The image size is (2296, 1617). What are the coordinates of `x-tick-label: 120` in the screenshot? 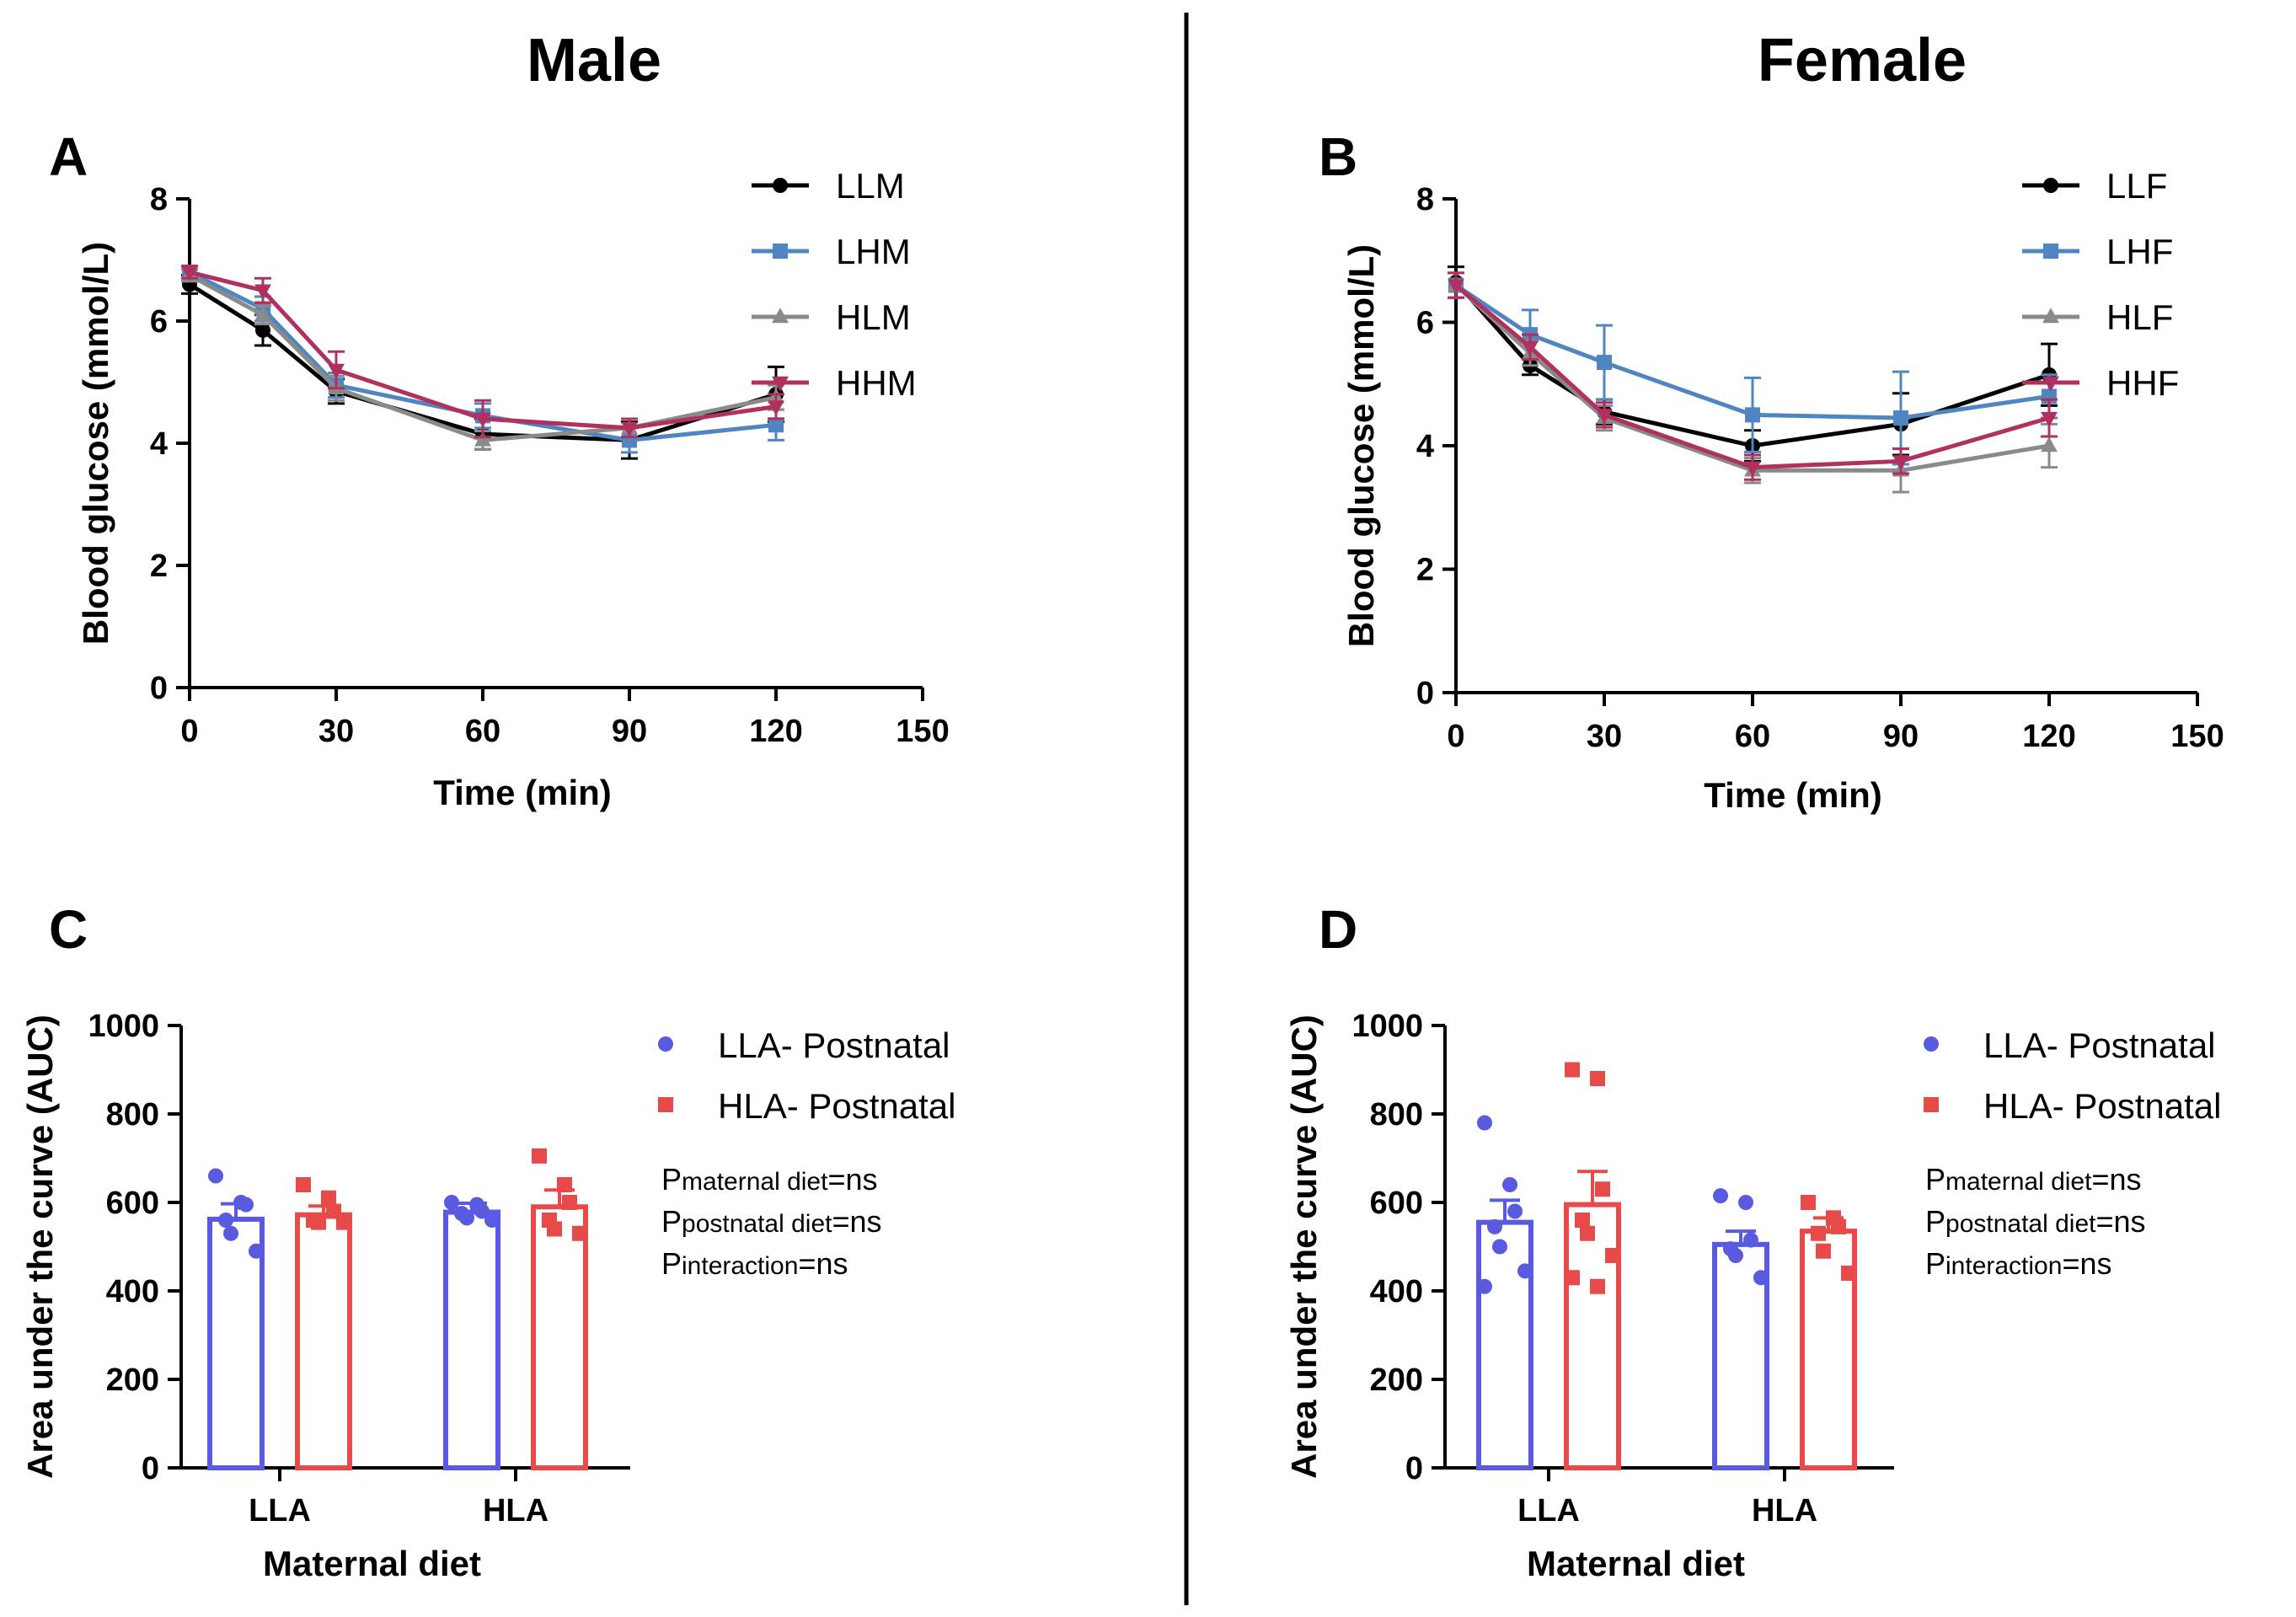 It's located at (775, 731).